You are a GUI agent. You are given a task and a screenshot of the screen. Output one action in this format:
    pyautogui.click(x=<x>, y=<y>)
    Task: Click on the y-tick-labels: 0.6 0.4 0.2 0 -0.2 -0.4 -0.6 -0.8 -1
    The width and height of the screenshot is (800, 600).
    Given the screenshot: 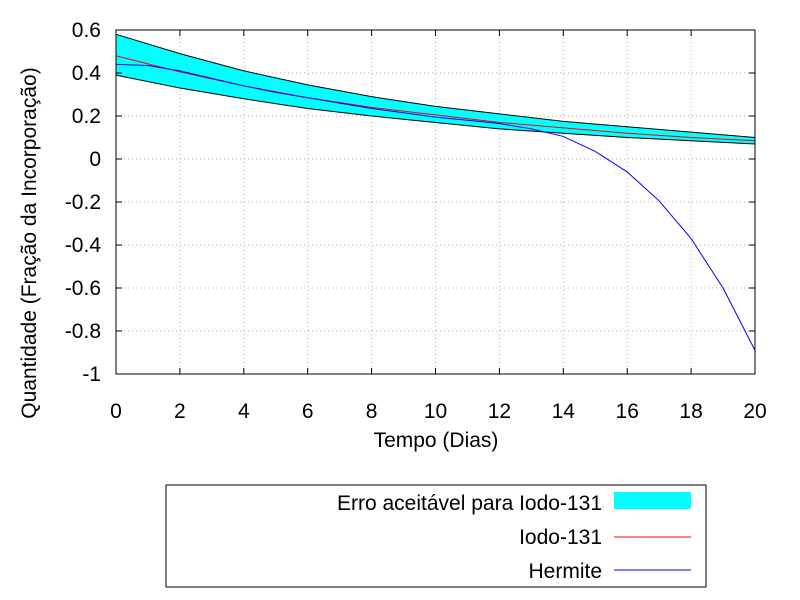 What is the action you would take?
    pyautogui.click(x=83, y=202)
    